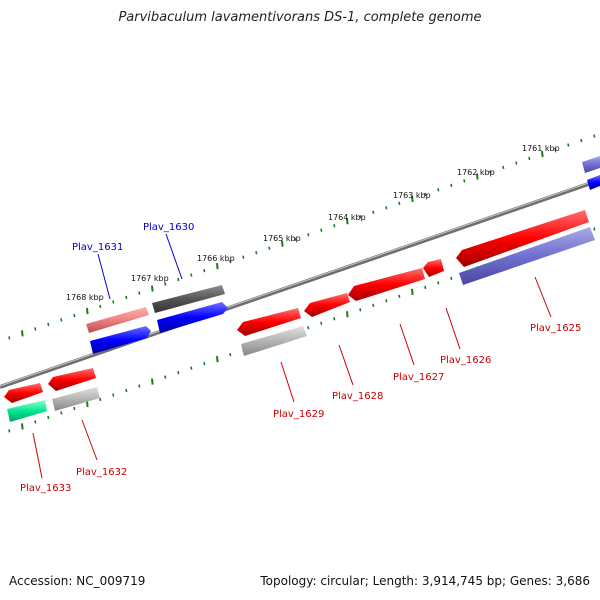 The width and height of the screenshot is (600, 600). What do you see at coordinates (45, 488) in the screenshot?
I see `gene-label-plav-1633: Plav_1633` at bounding box center [45, 488].